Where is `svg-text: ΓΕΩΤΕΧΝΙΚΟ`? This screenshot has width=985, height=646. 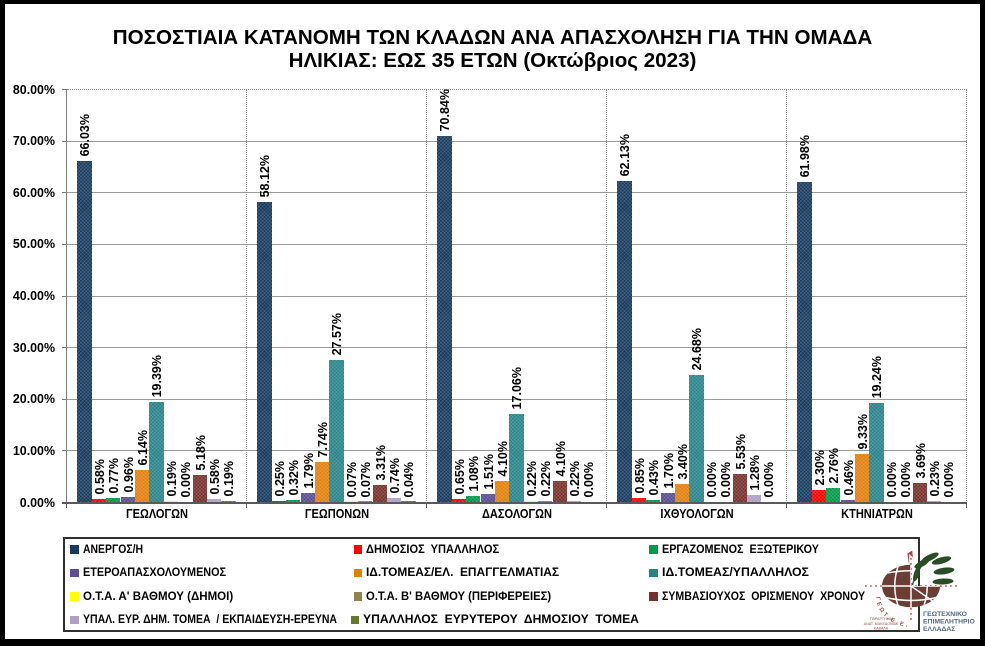
svg-text: ΓΕΩΤΕΧΝΙΚΟ is located at coordinates (945, 614).